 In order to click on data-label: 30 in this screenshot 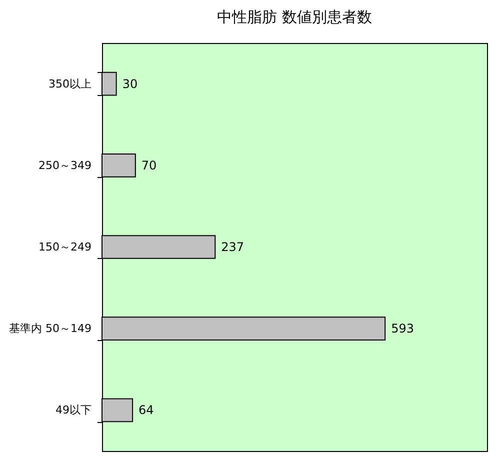, I will do `click(130, 83)`.